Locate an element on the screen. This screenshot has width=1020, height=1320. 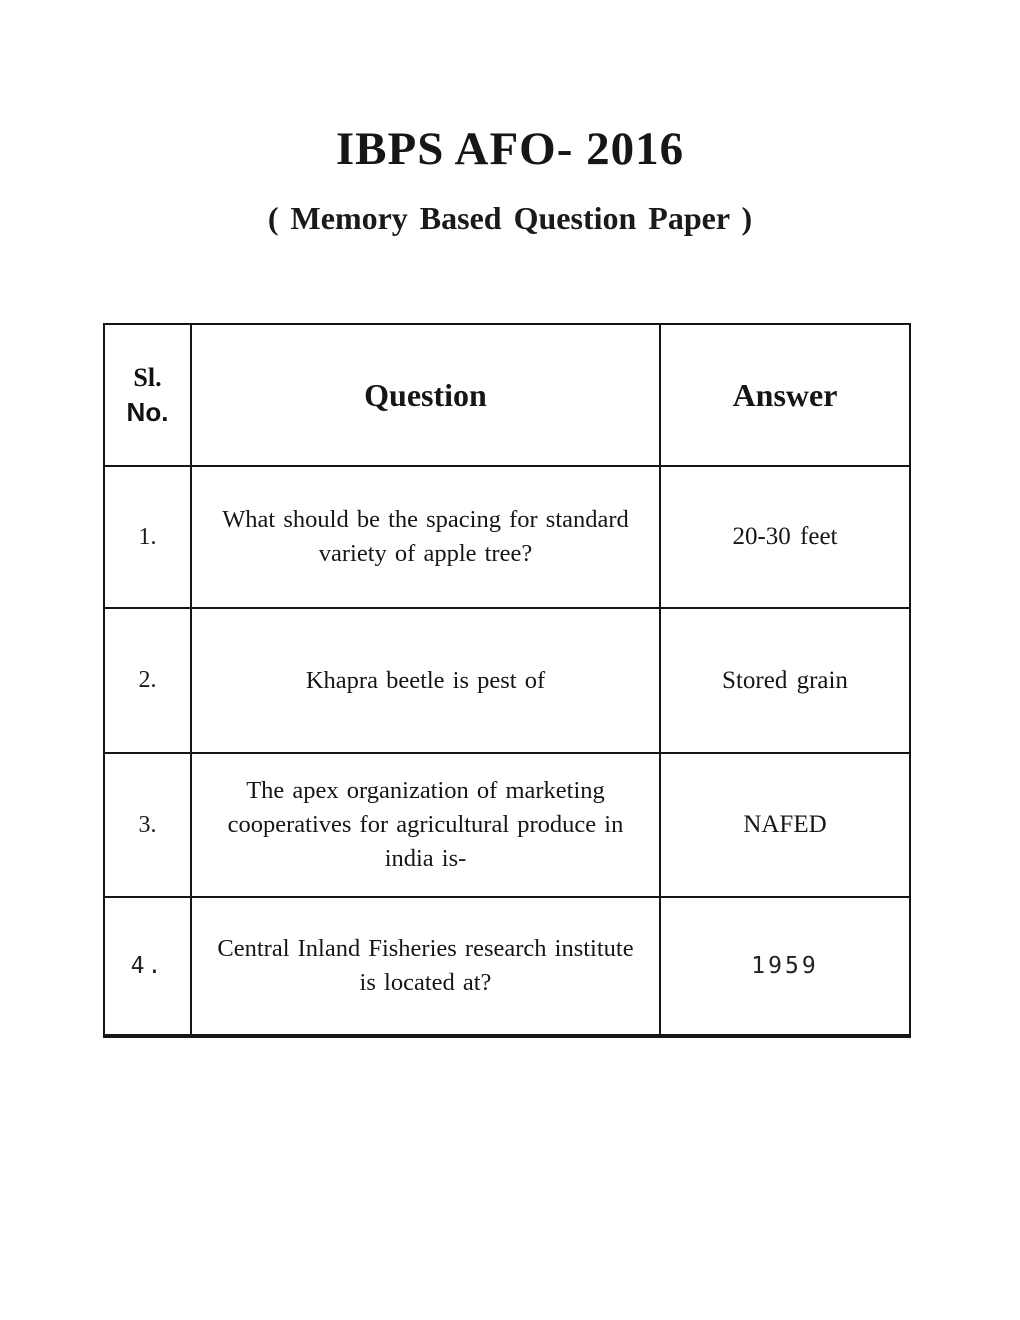
document-title: IBPS AFO- 2016 is located at coordinates (510, 149).